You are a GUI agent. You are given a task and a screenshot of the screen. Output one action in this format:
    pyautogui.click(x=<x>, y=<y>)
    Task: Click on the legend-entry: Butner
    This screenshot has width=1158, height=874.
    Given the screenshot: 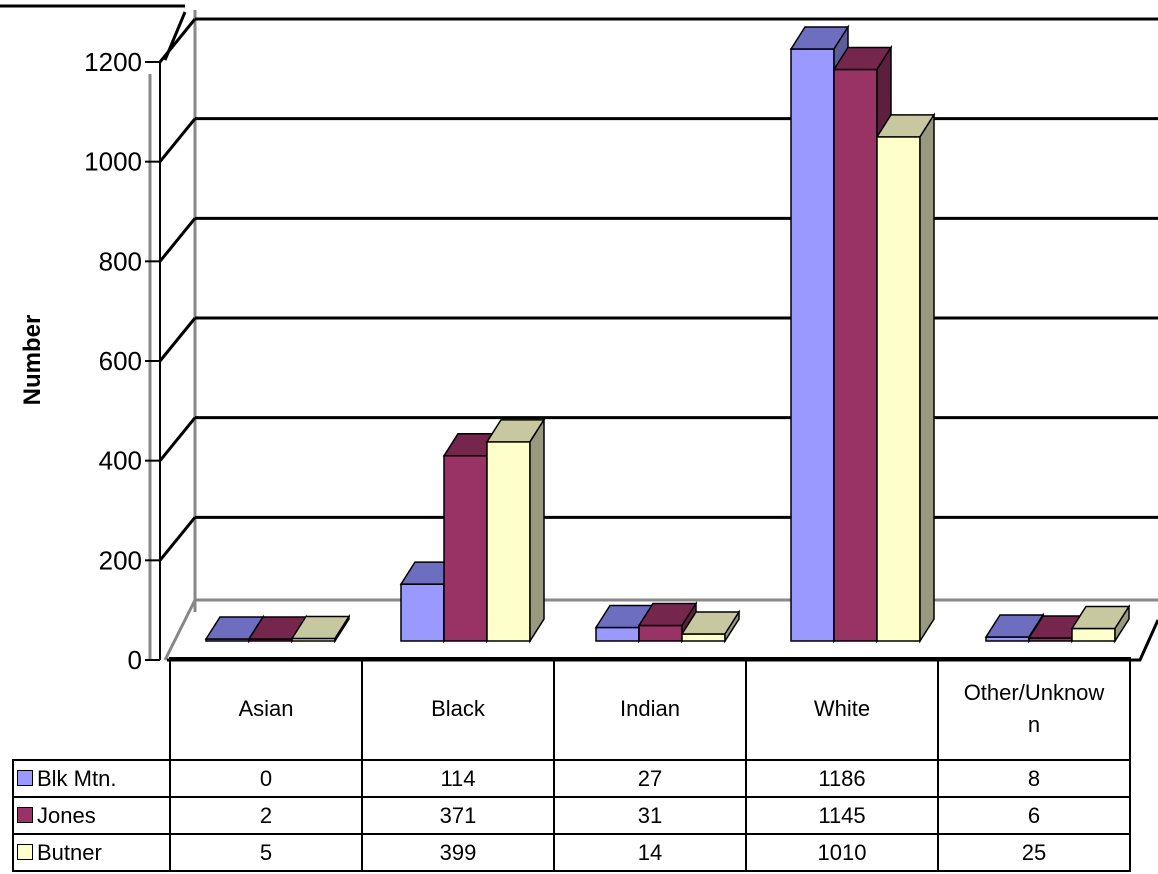 What is the action you would take?
    pyautogui.click(x=91, y=852)
    